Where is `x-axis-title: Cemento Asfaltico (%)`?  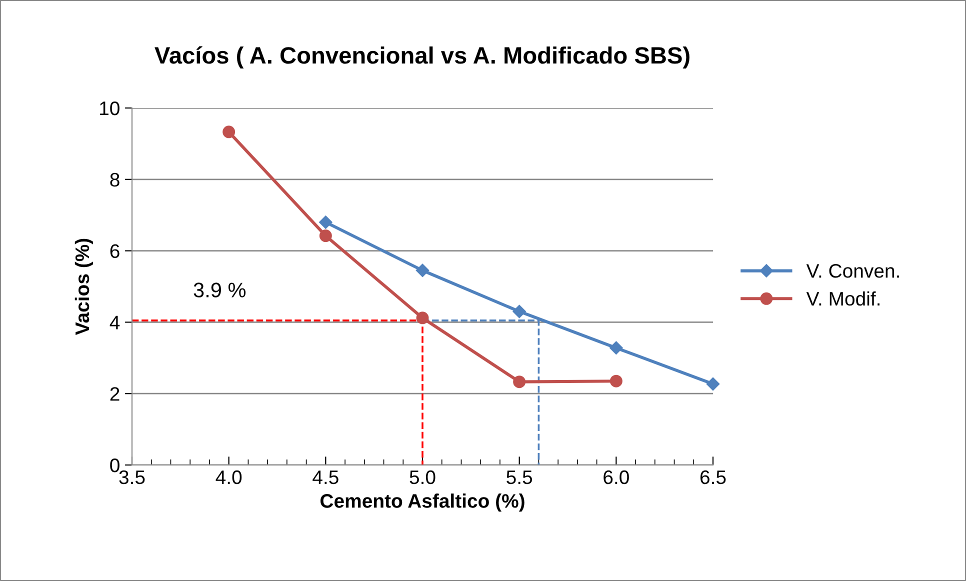 x-axis-title: Cemento Asfaltico (%) is located at coordinates (422, 503).